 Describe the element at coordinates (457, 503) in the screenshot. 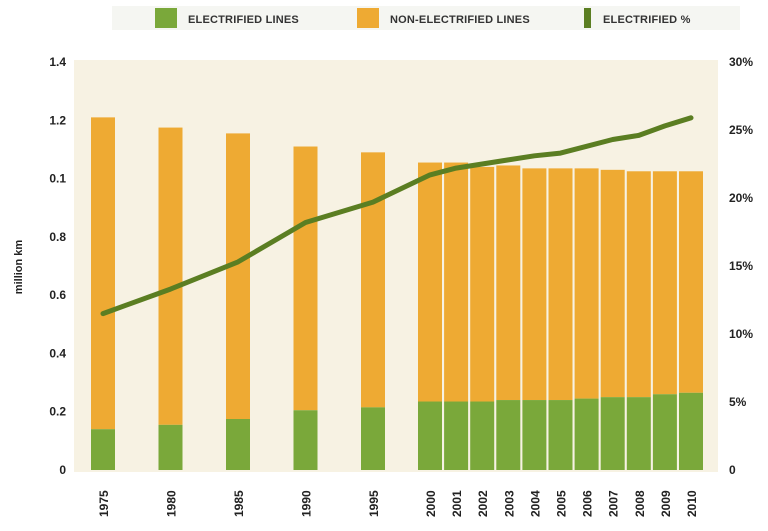

I see `x-tick-label-2001: 2001` at that location.